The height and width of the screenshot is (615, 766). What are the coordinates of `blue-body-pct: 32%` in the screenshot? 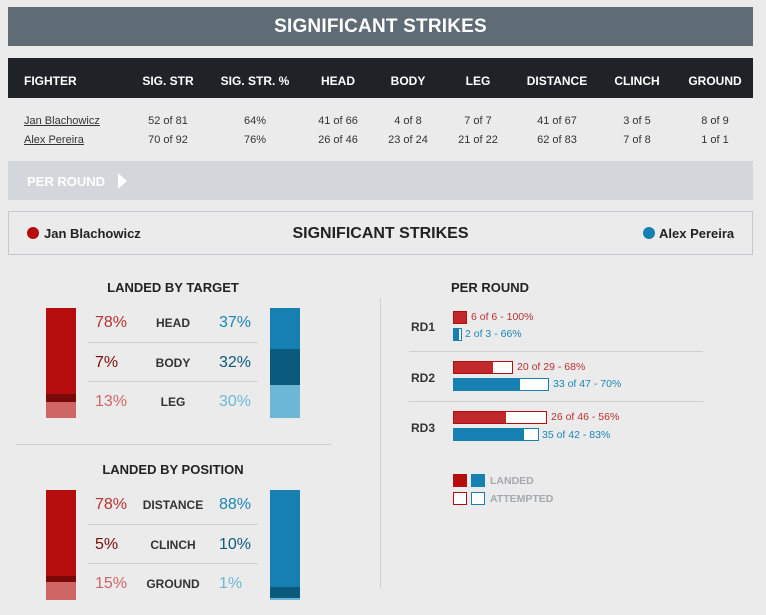 It's located at (235, 362).